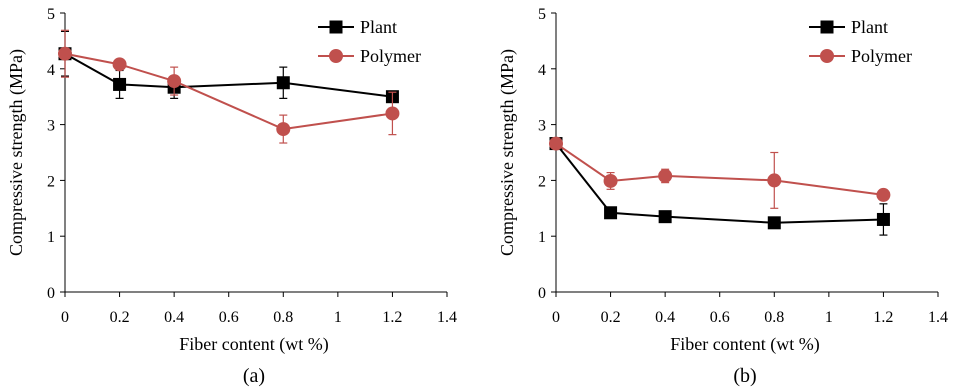 Image resolution: width=955 pixels, height=389 pixels. I want to click on panel-label: (b), so click(744, 376).